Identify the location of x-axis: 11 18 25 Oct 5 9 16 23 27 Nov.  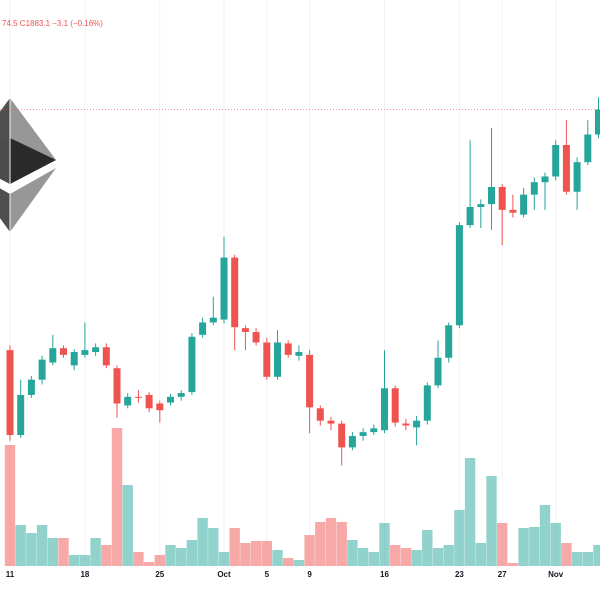
(285, 574).